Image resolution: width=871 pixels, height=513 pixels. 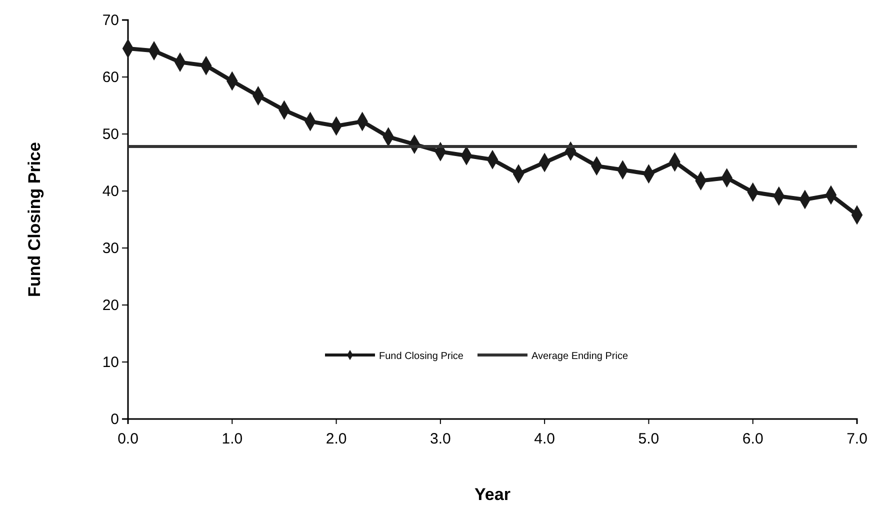 I want to click on x-axis-title: Year, so click(x=492, y=494).